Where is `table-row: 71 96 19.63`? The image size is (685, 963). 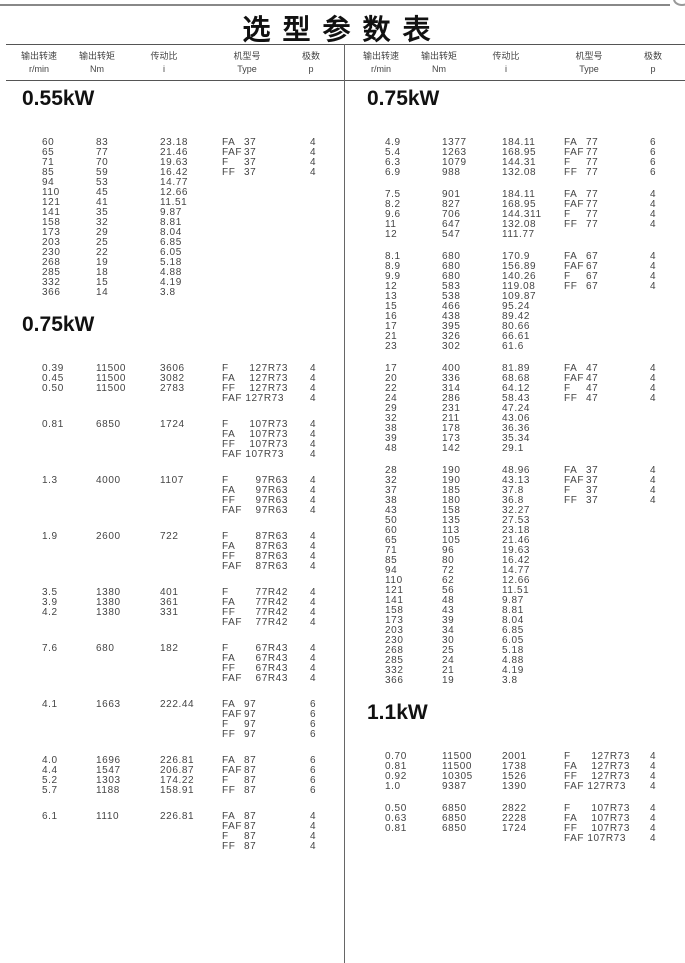
table-row: 71 96 19.63 is located at coordinates (515, 551).